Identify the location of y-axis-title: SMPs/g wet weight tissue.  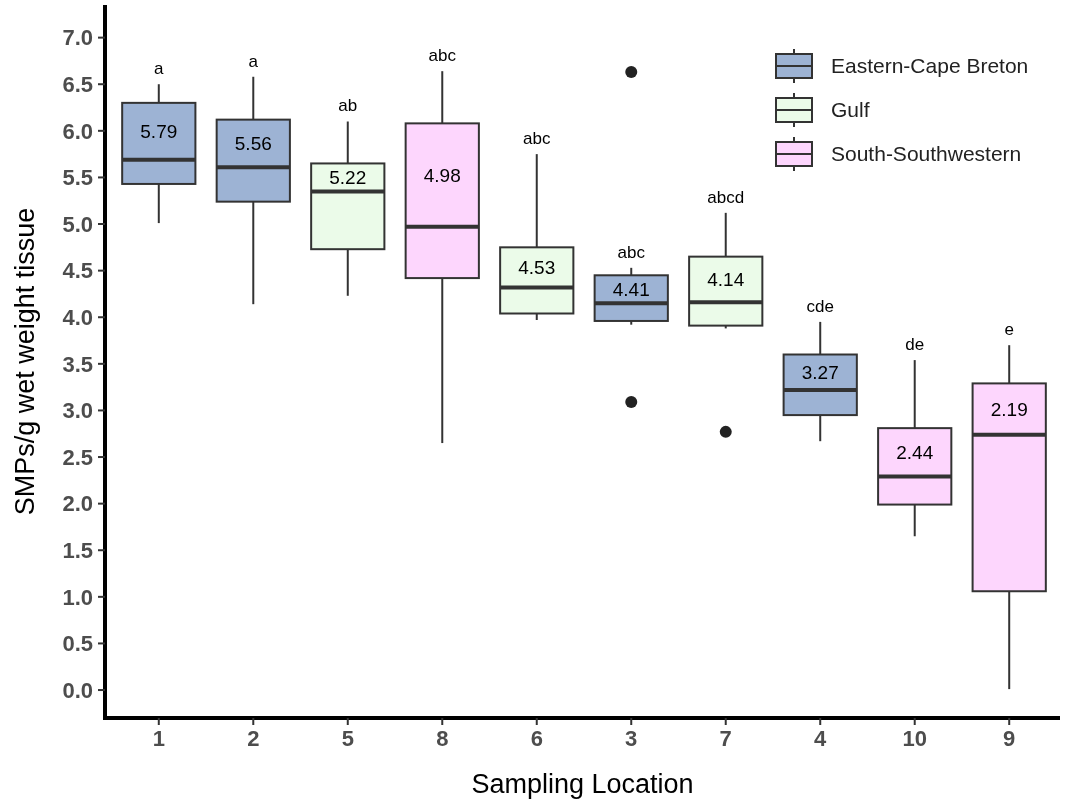
(25, 361).